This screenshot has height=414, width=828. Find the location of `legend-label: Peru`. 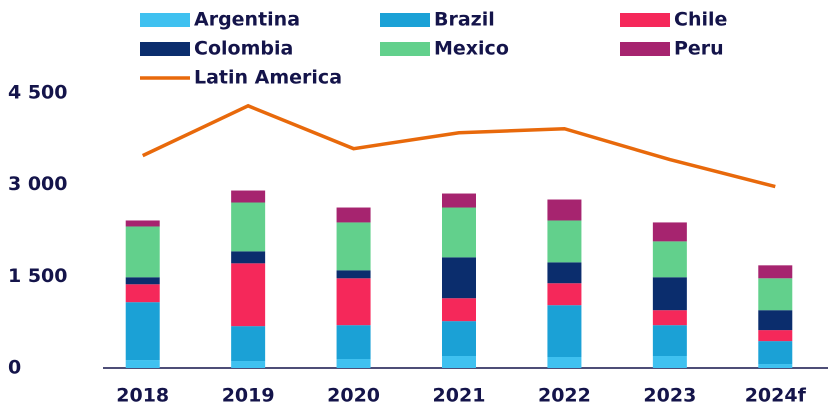

legend-label: Peru is located at coordinates (699, 49).